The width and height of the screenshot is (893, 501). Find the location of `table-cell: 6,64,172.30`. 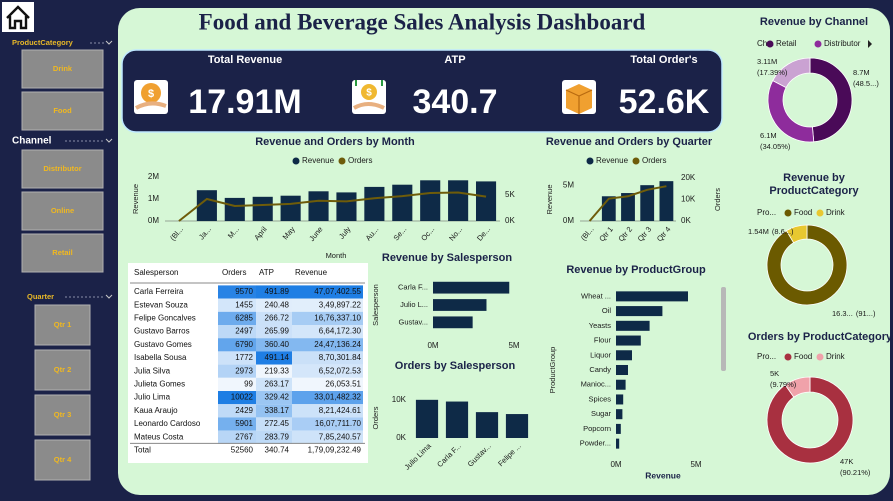

table-cell: 6,64,172.30 is located at coordinates (340, 331).